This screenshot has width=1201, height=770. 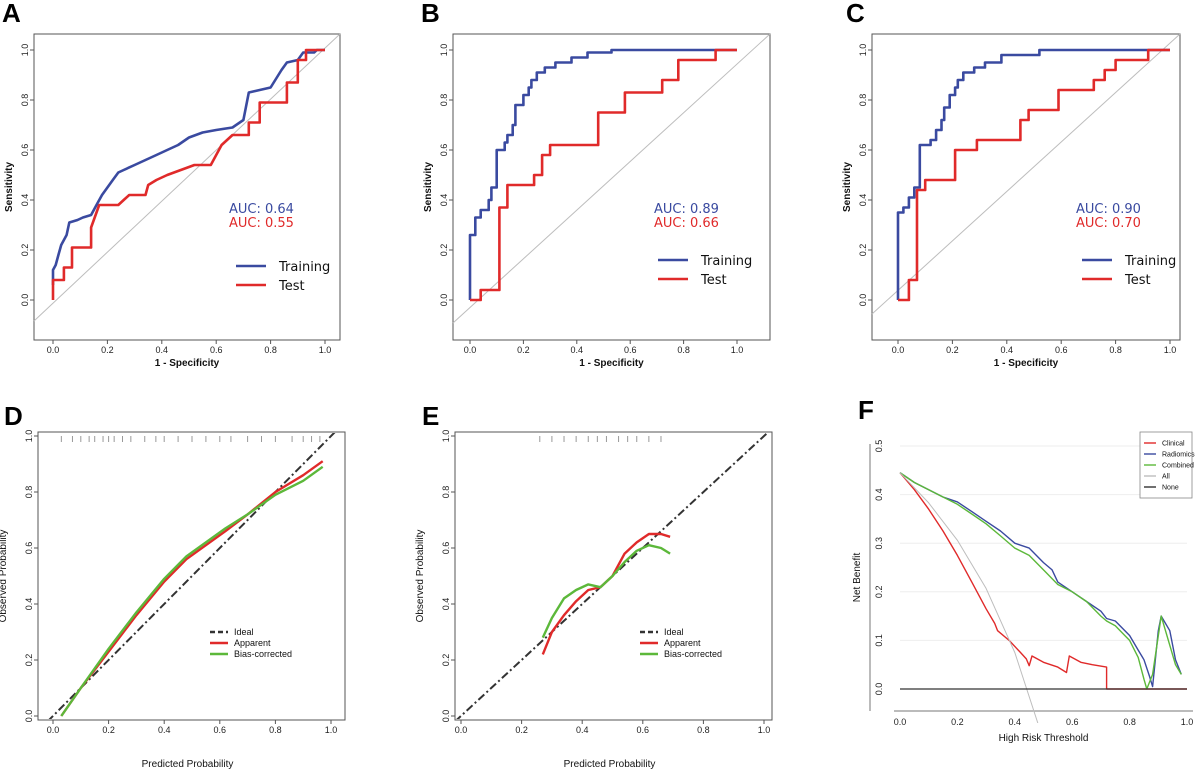 What do you see at coordinates (879, 446) in the screenshot?
I see `y-tick-label: 0.5` at bounding box center [879, 446].